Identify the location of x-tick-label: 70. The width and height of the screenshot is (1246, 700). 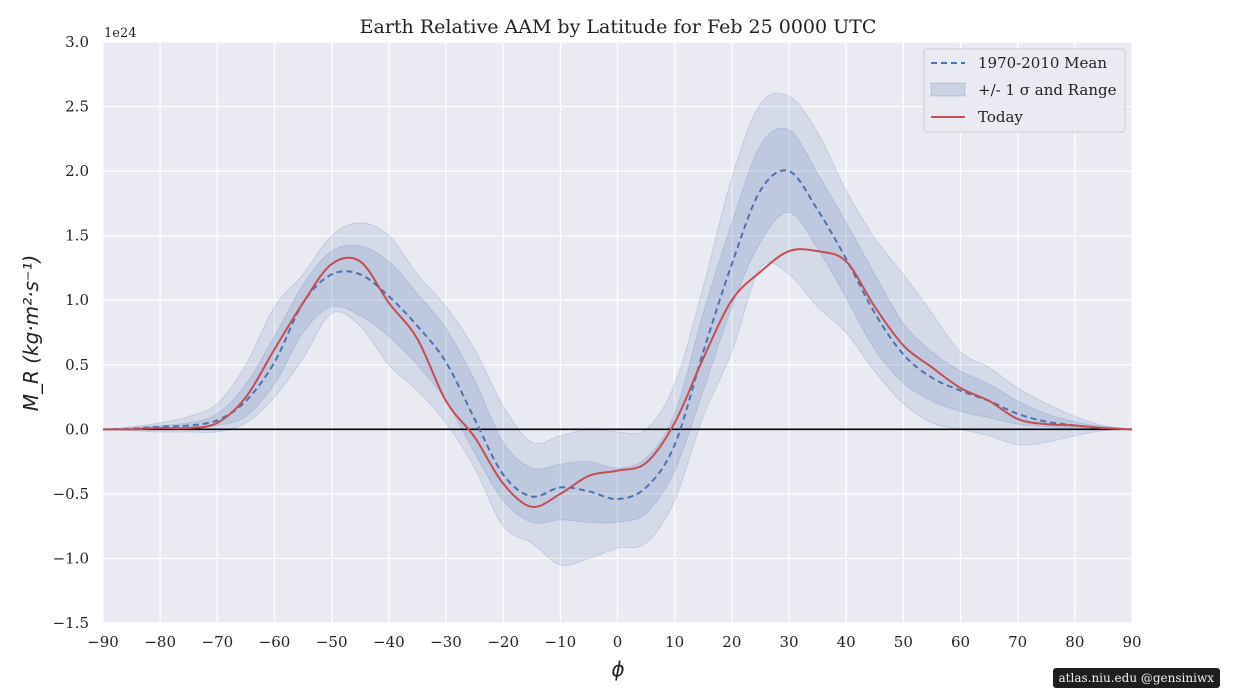
(1017, 642).